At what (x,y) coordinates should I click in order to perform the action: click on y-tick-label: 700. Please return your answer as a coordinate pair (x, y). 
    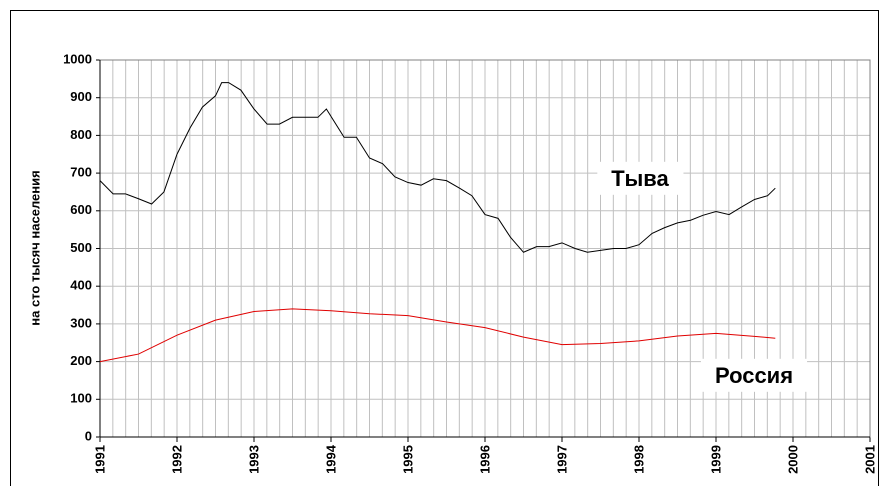
    Looking at the image, I should click on (81, 172).